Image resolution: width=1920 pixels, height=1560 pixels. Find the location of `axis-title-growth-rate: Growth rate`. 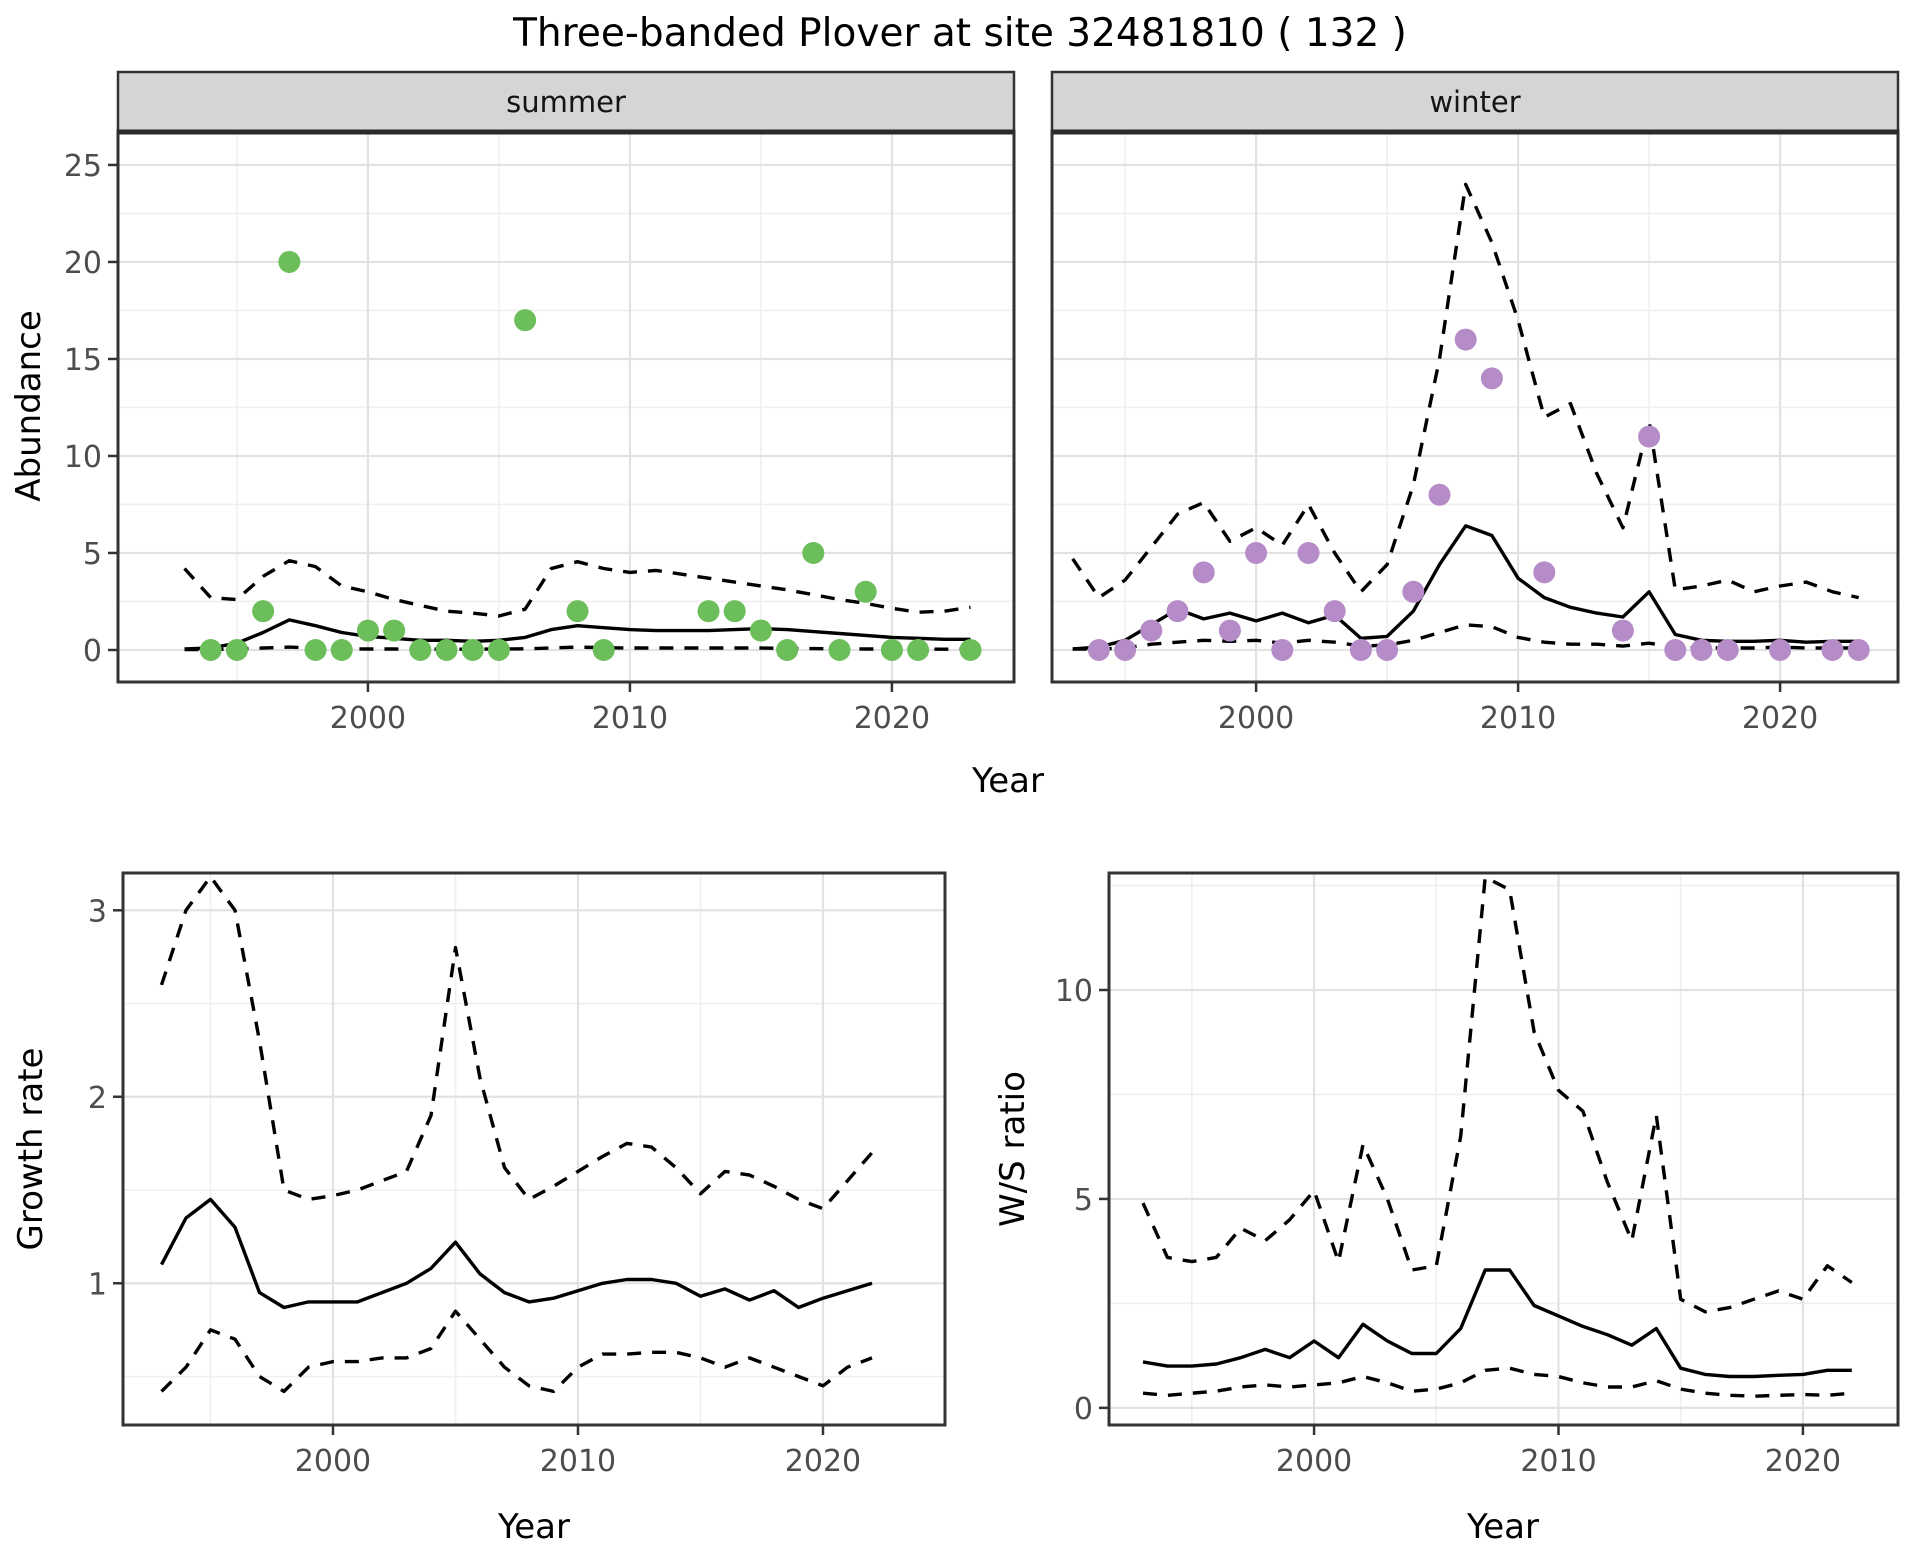

axis-title-growth-rate: Growth rate is located at coordinates (31, 1149).